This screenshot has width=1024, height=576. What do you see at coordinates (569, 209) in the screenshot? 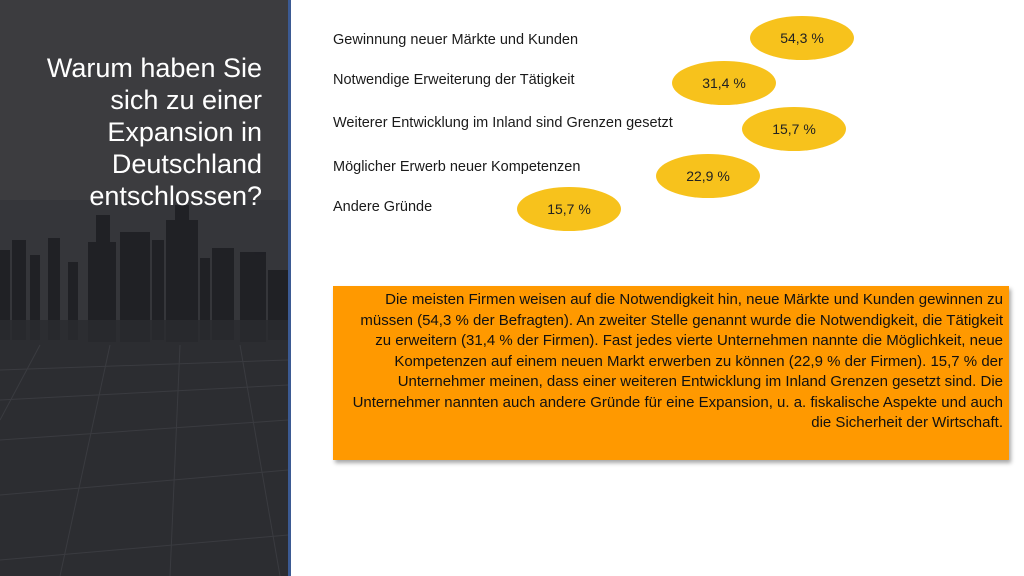
I see `reason-value-badge-5: 15,7 %` at bounding box center [569, 209].